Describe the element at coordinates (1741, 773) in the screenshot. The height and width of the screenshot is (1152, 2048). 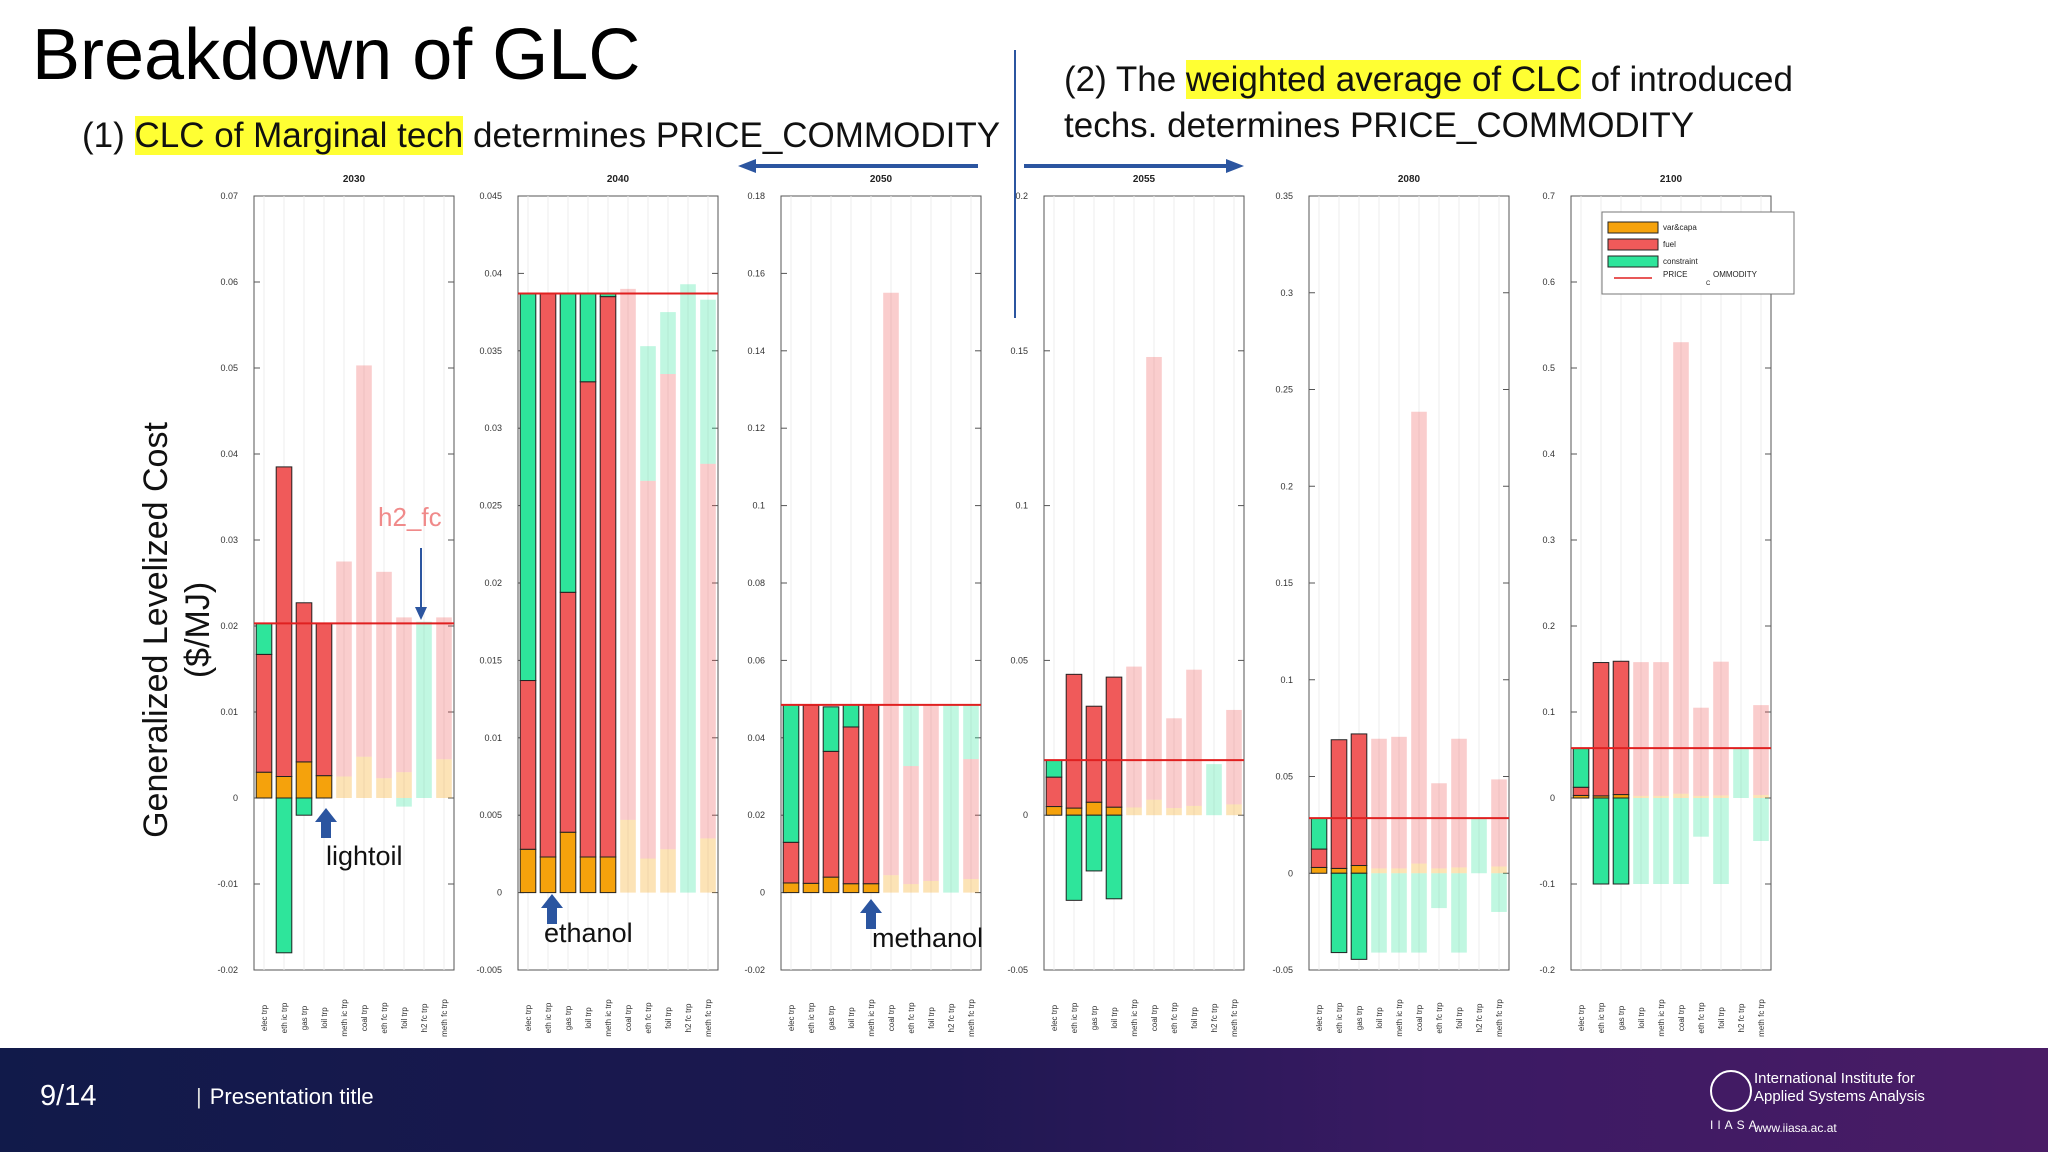
I see `bar-constraint-h2-fc-trp` at that location.